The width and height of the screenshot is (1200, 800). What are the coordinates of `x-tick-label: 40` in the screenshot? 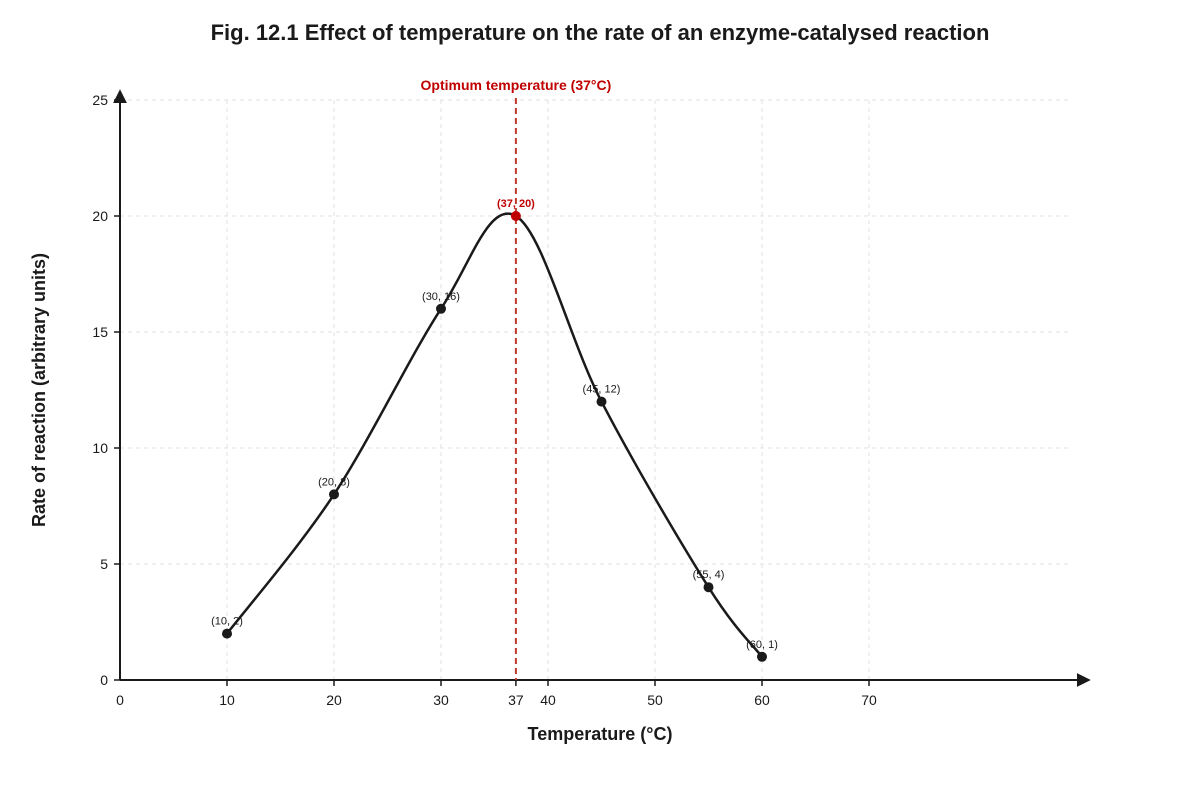 It's located at (548, 700).